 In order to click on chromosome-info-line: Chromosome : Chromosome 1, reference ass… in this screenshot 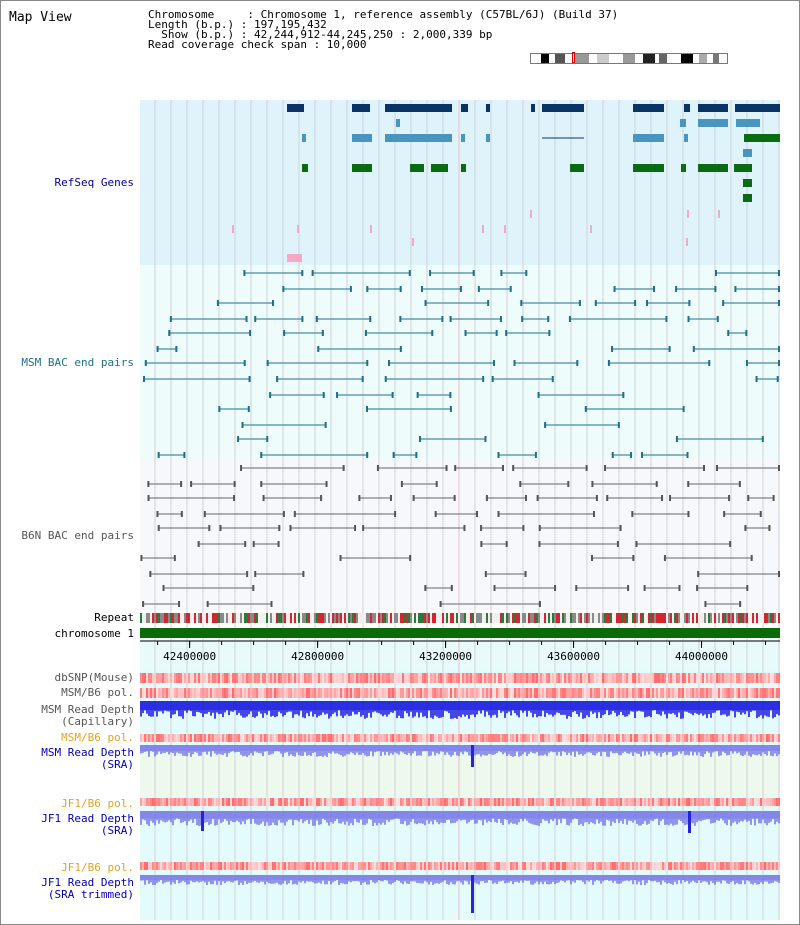, I will do `click(383, 14)`.